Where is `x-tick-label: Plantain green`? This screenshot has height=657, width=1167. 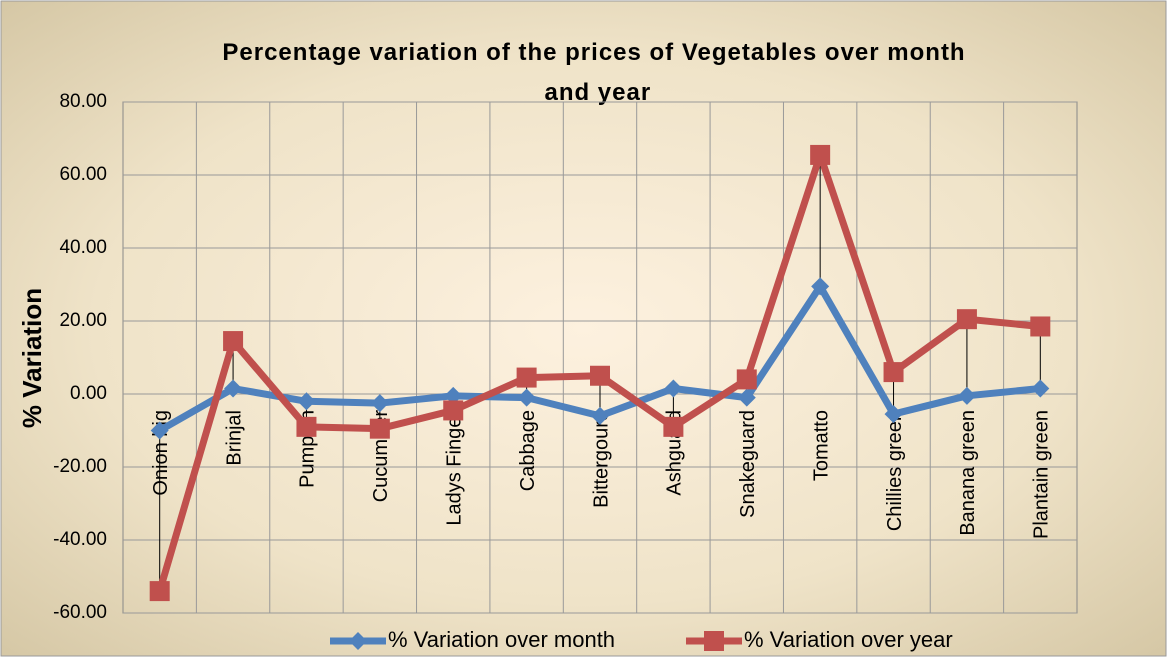 x-tick-label: Plantain green is located at coordinates (1042, 474).